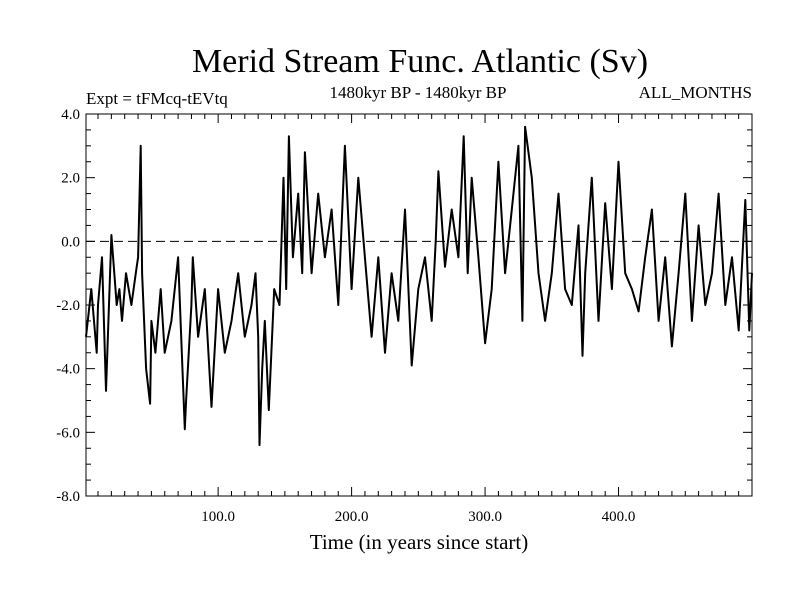  Describe the element at coordinates (695, 92) in the screenshot. I see `months-label: ALL_MONTHS` at that location.